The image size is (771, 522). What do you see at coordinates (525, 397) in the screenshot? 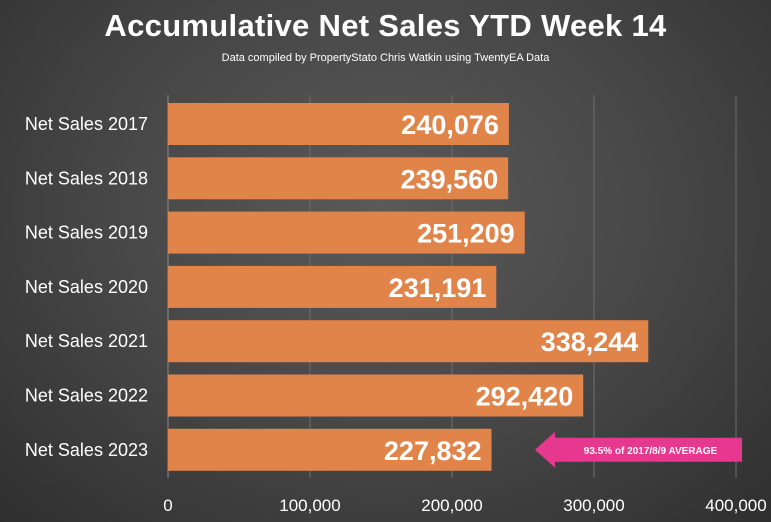
I see `data-label: 292,420` at bounding box center [525, 397].